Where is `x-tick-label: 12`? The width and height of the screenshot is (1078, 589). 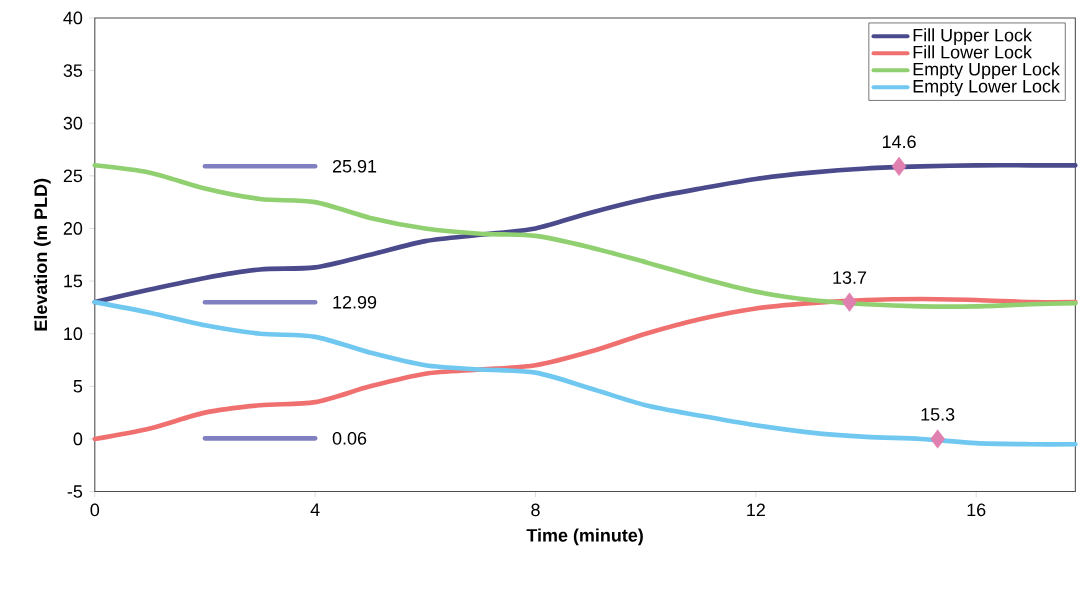 x-tick-label: 12 is located at coordinates (756, 509).